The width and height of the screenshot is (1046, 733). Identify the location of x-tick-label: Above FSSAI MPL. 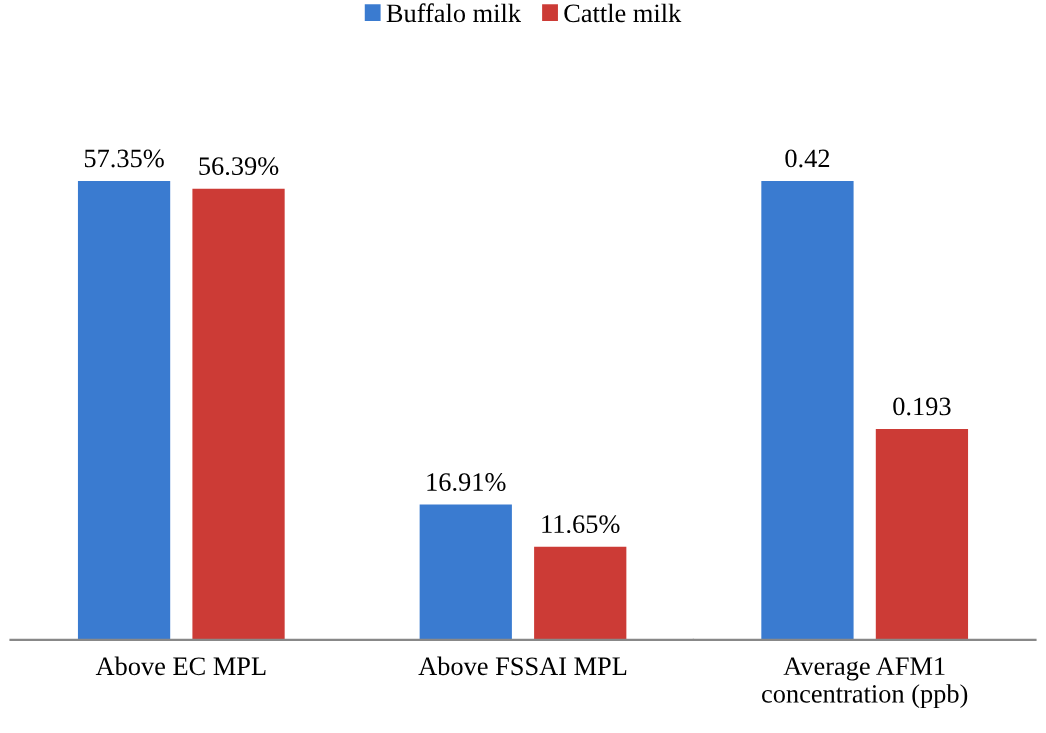
(522, 666).